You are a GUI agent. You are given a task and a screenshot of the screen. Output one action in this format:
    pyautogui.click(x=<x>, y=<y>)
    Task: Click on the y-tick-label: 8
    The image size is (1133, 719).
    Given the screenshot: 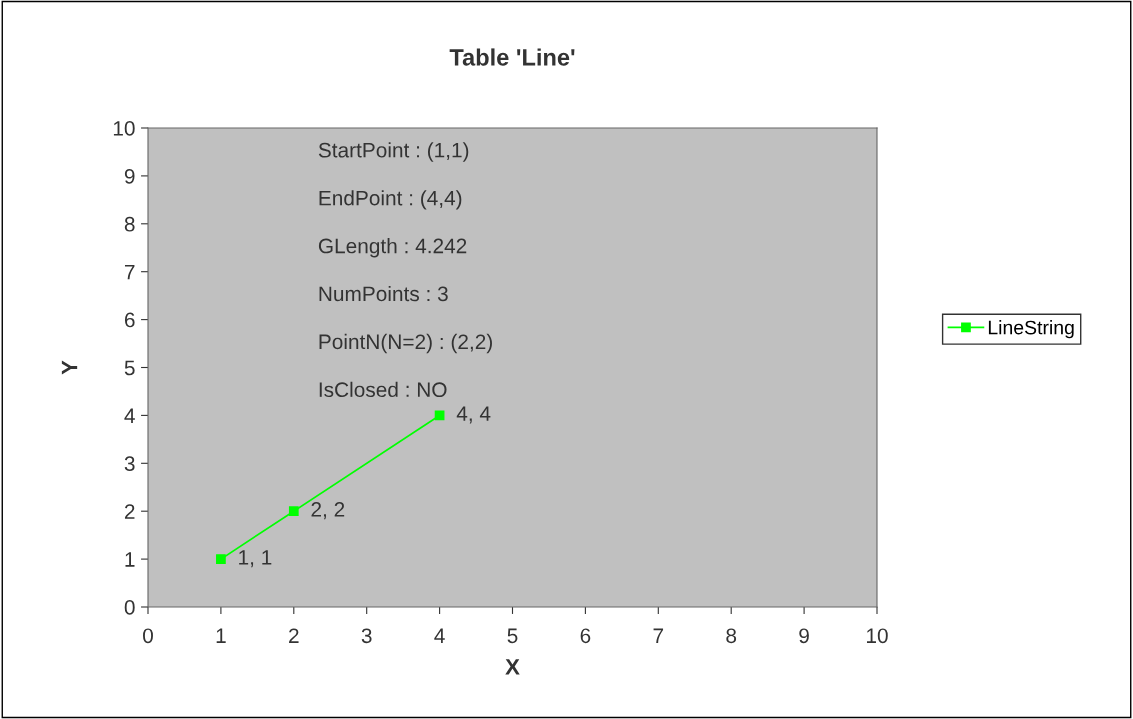 What is the action you would take?
    pyautogui.click(x=129, y=224)
    